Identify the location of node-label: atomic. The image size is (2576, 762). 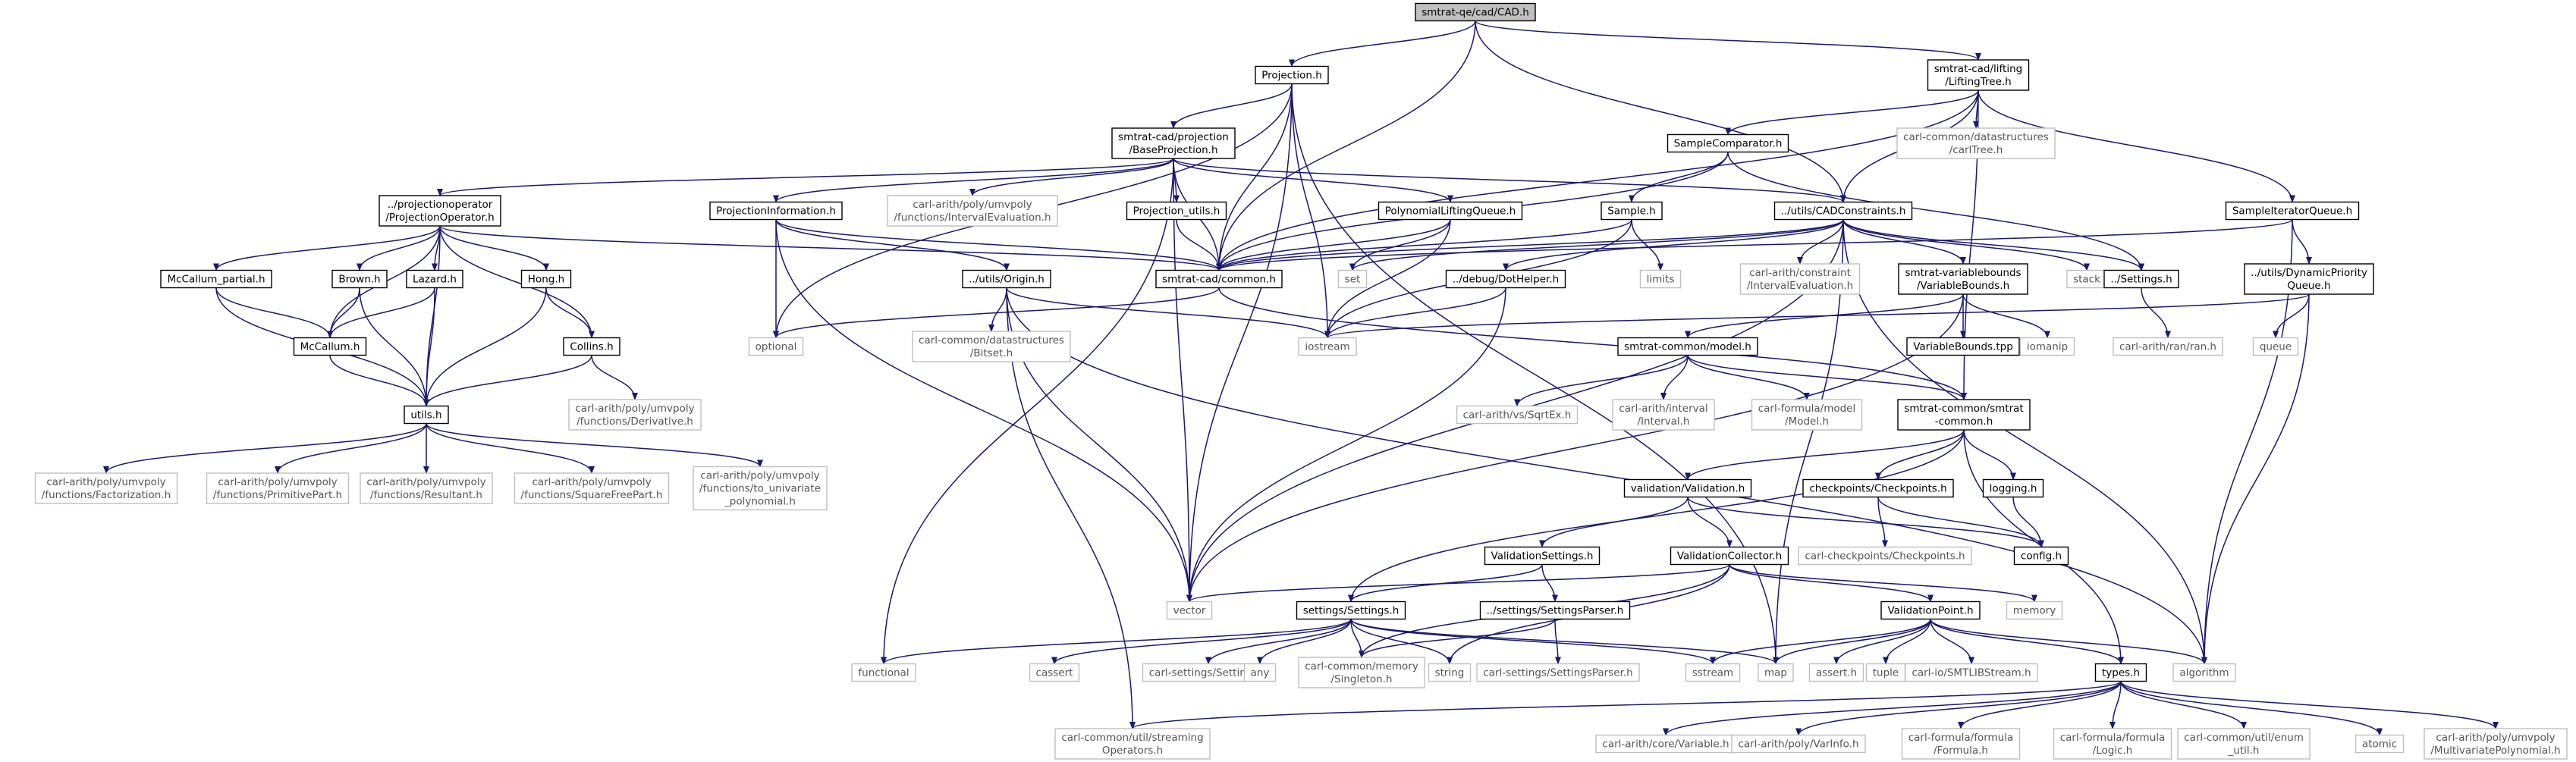
(2379, 744).